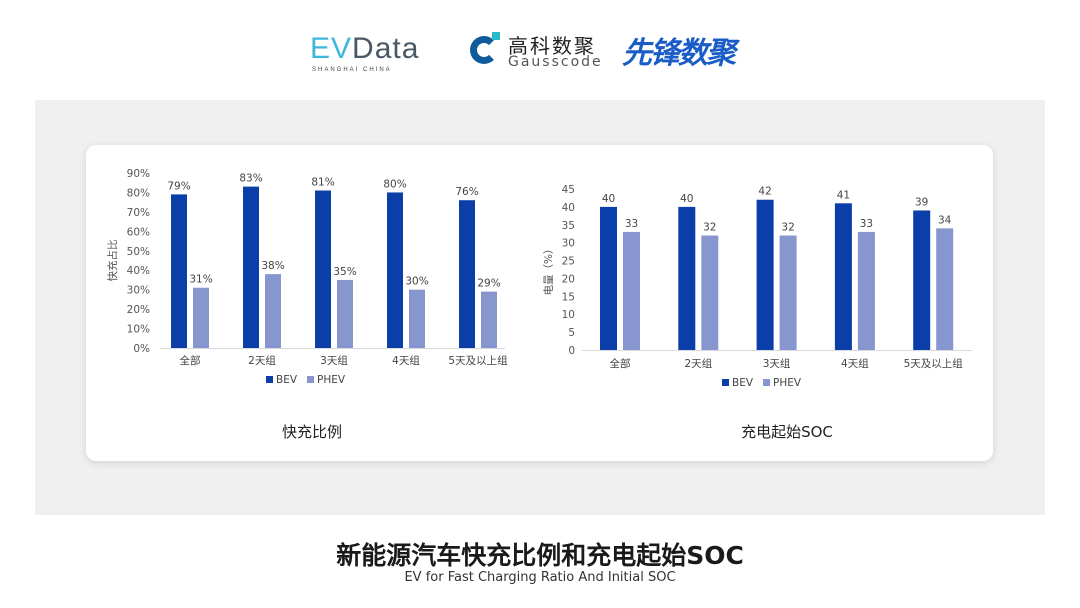 This screenshot has height=608, width=1080. Describe the element at coordinates (568, 226) in the screenshot. I see `y-tick-label: 35` at that location.